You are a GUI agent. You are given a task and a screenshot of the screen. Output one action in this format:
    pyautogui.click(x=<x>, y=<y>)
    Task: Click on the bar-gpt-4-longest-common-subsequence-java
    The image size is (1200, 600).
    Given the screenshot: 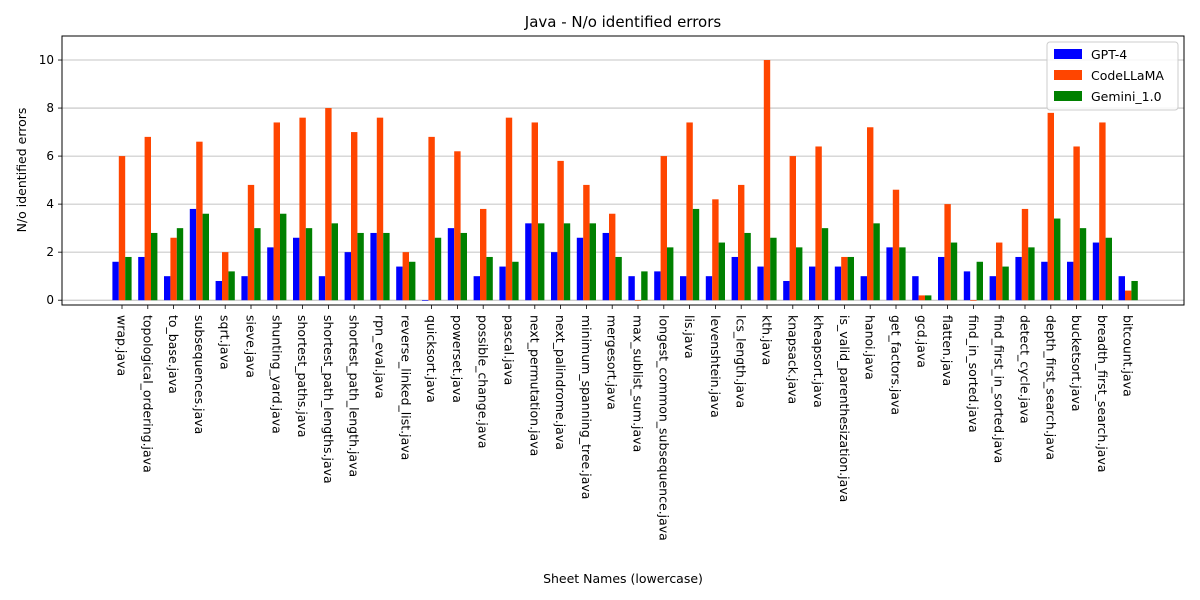 What is the action you would take?
    pyautogui.click(x=657, y=286)
    